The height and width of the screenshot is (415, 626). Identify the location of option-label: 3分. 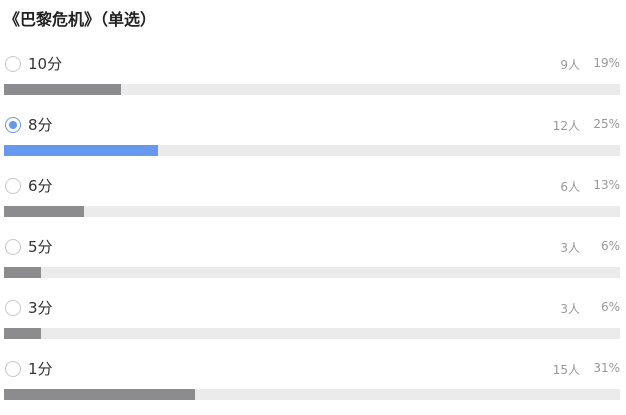
(40, 308).